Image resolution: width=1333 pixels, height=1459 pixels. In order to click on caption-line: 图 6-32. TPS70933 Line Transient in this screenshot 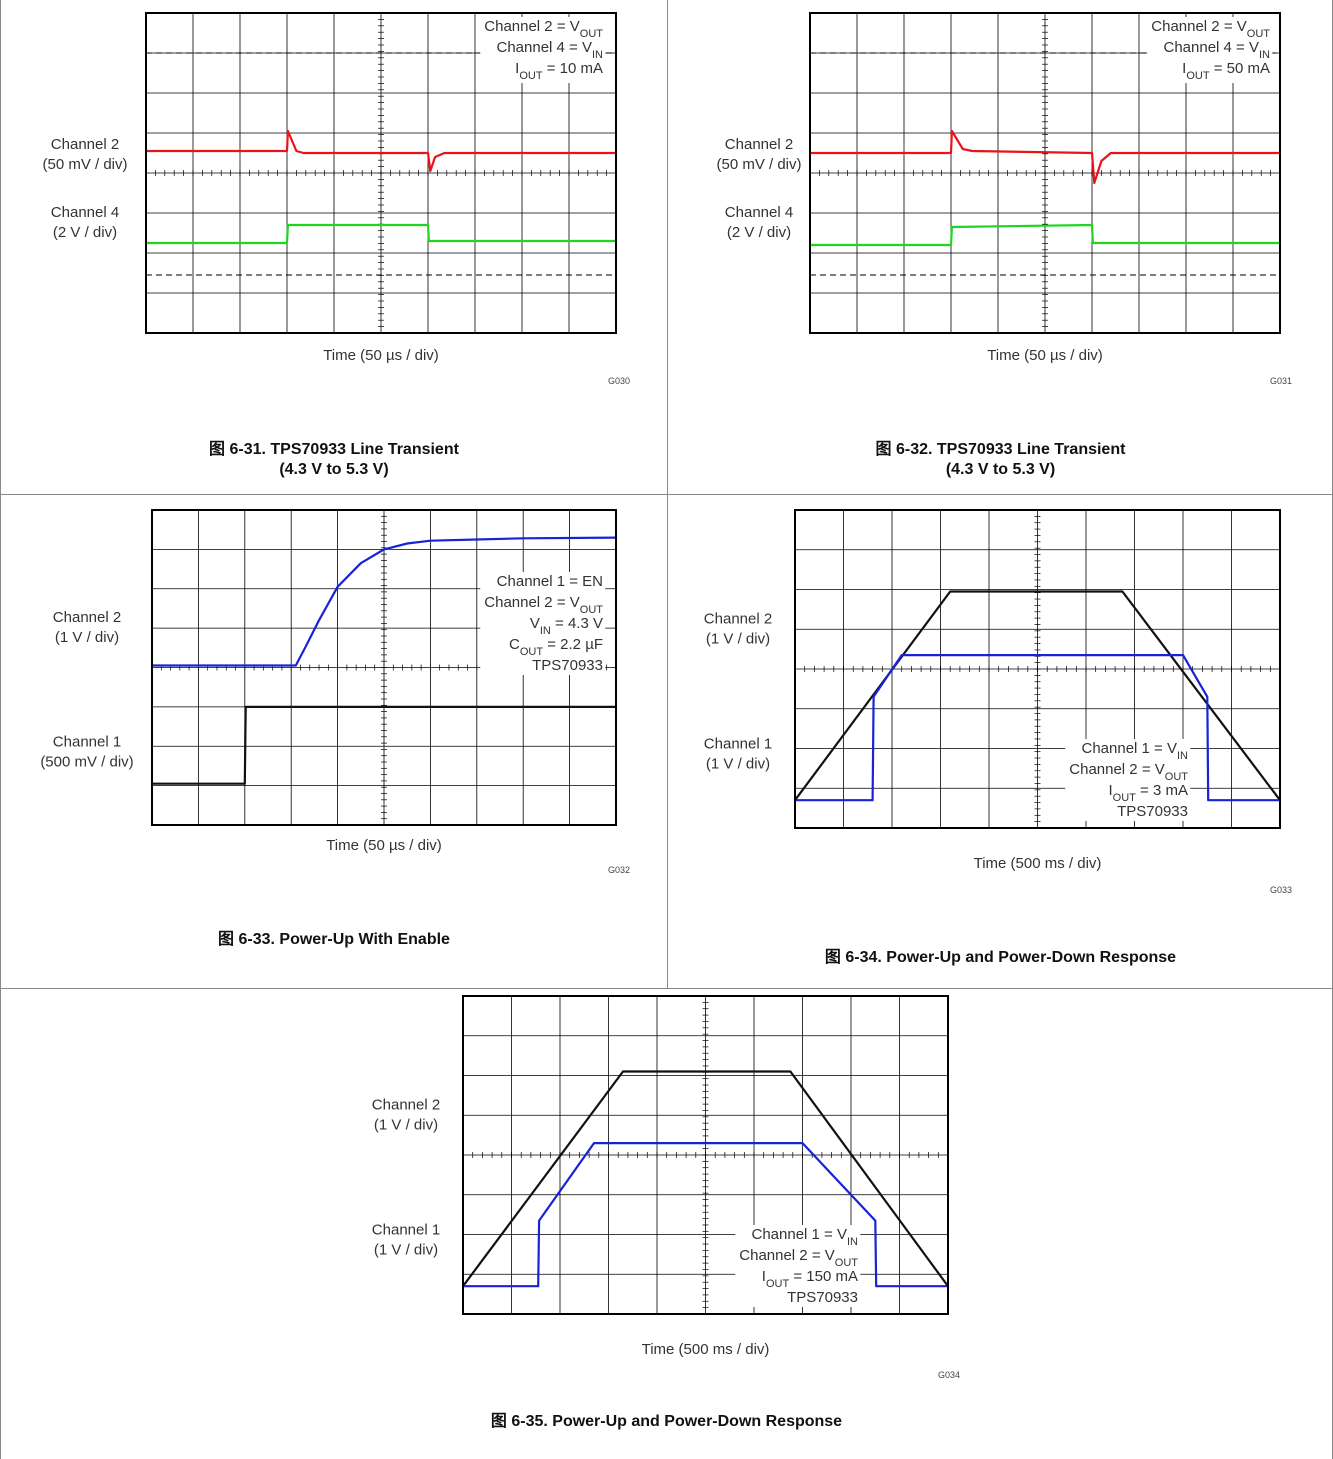, I will do `click(1000, 449)`.